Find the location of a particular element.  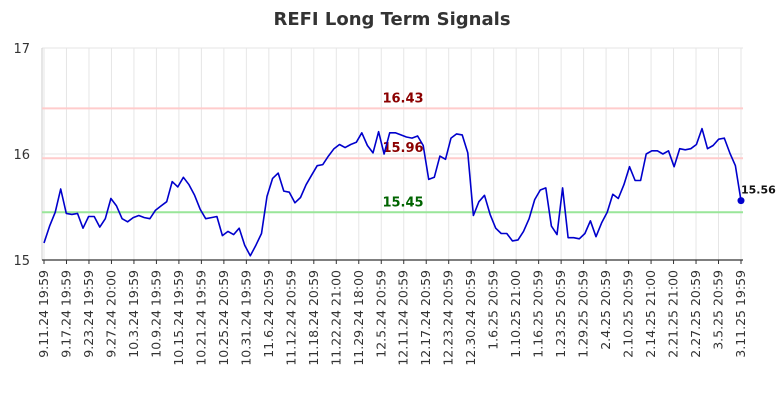

x-tick-label: 2.14.25 21:00 is located at coordinates (650, 314).